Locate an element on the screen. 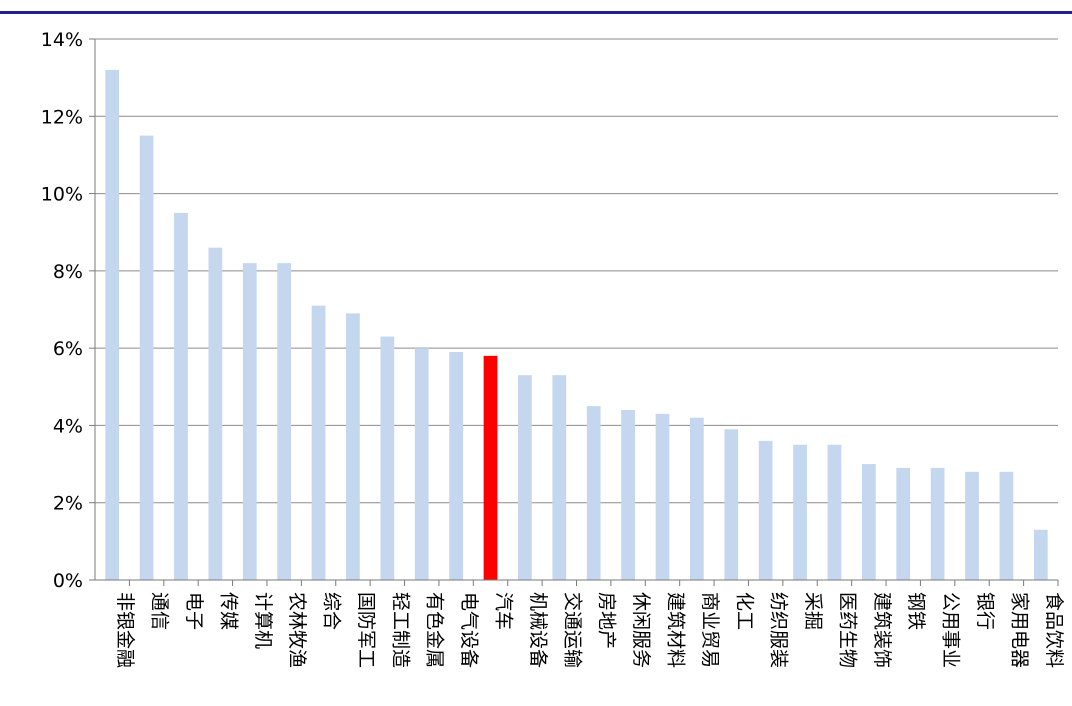  x-tick-label: 公用事业 is located at coordinates (951, 630).